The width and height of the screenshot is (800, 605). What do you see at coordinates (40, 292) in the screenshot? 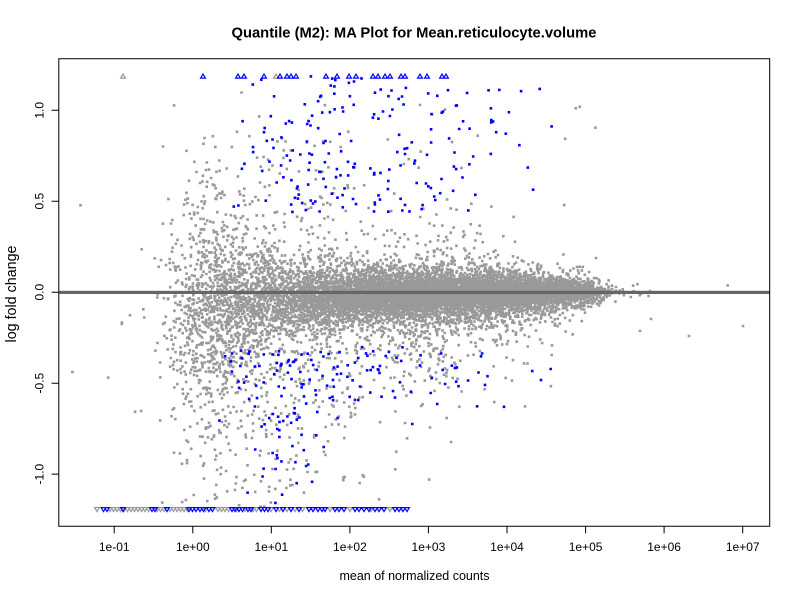
I see `svg-text: 0.0` at bounding box center [40, 292].